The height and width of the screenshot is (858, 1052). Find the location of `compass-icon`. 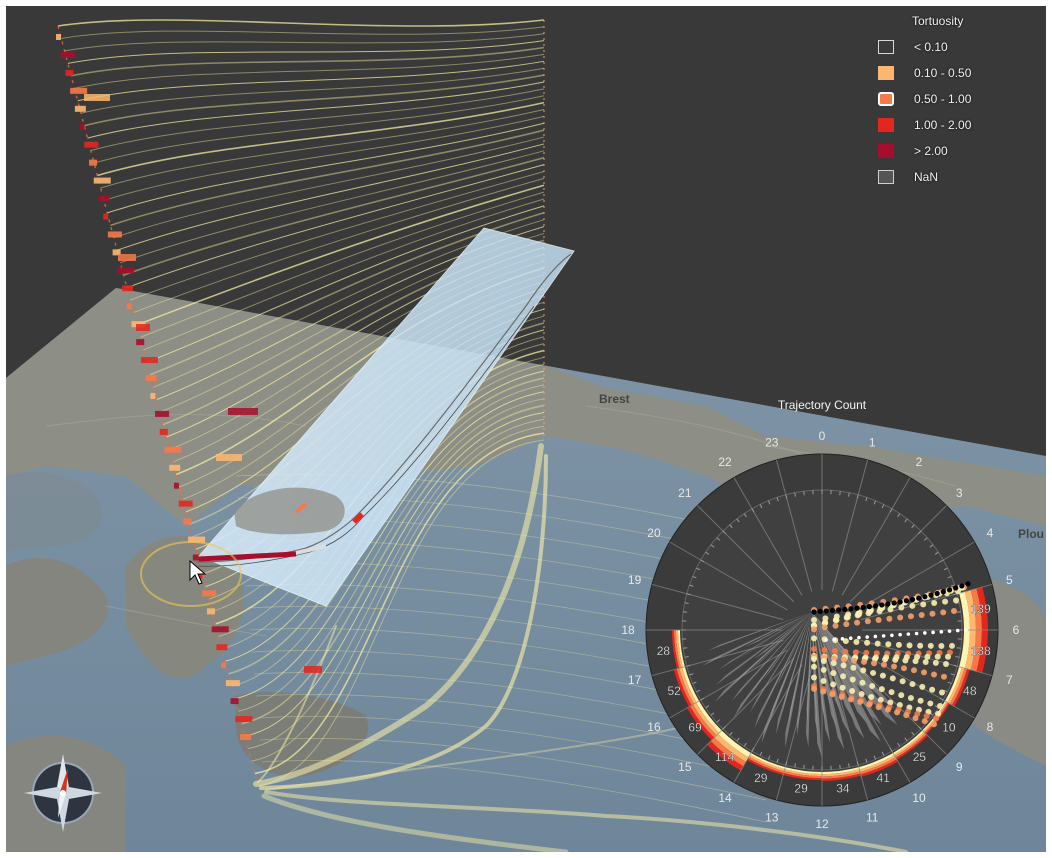

compass-icon is located at coordinates (63, 793).